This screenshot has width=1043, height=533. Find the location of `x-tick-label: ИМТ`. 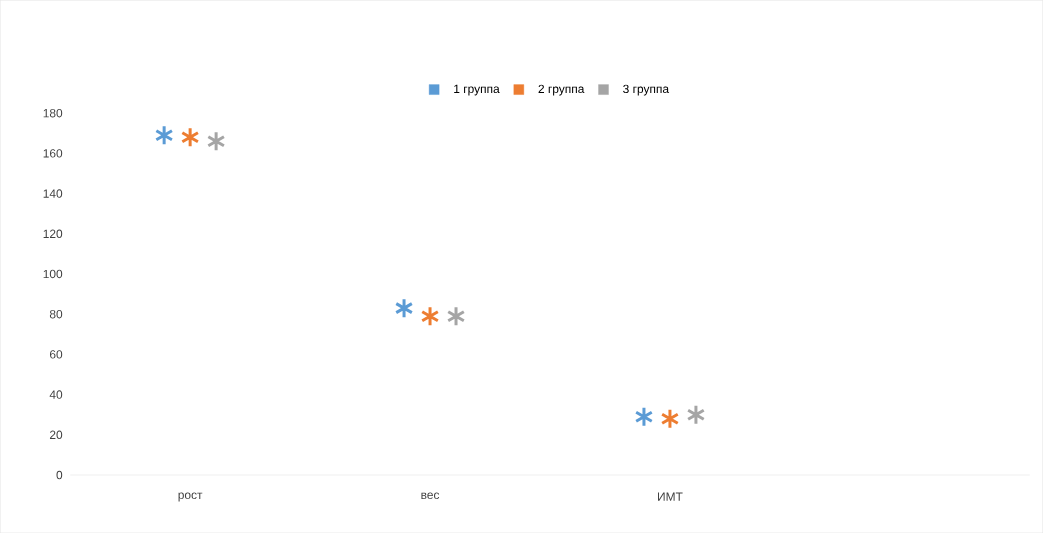

x-tick-label: ИМТ is located at coordinates (670, 496).